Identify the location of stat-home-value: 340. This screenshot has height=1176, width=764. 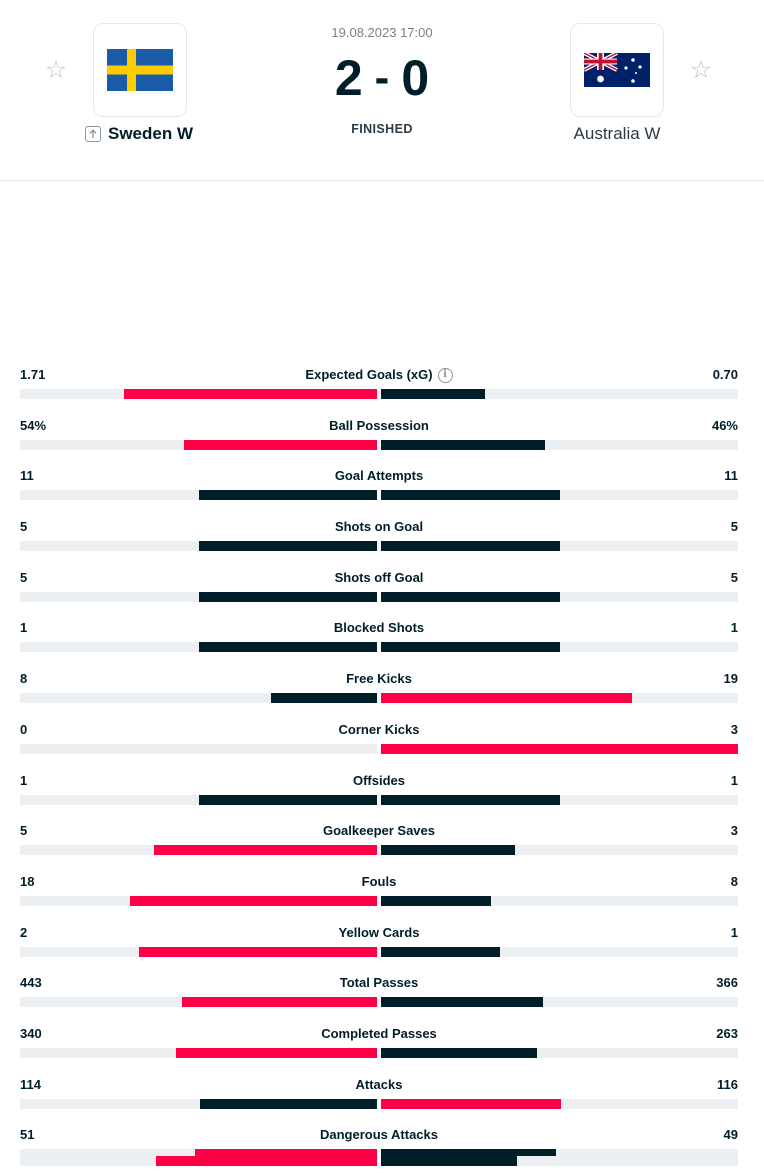
(31, 1033).